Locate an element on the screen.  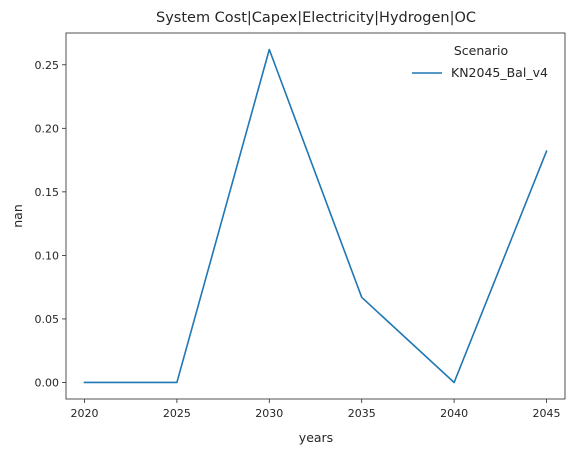
legend-title: Scenario is located at coordinates (481, 50).